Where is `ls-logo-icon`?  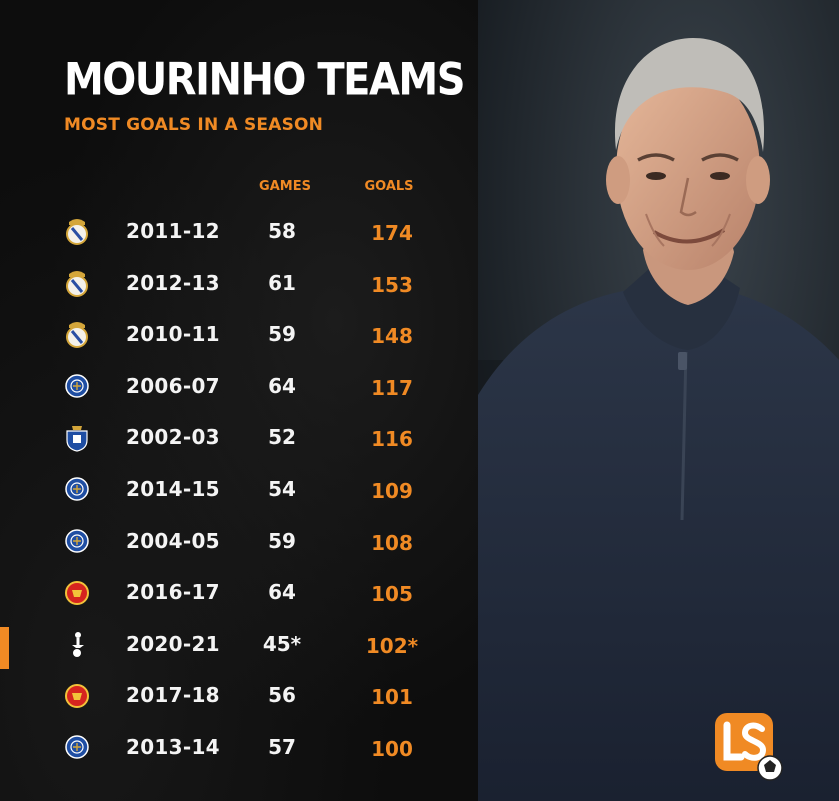
ls-logo-icon is located at coordinates (750, 748).